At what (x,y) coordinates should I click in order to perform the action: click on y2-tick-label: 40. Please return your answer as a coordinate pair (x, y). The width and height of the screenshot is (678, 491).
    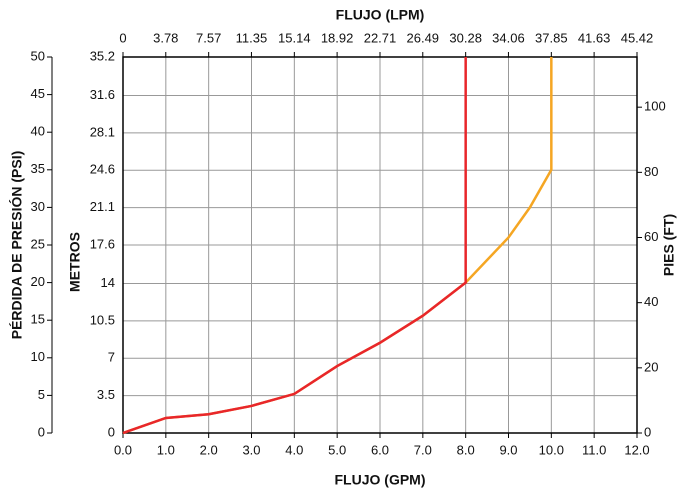
    Looking at the image, I should click on (651, 301).